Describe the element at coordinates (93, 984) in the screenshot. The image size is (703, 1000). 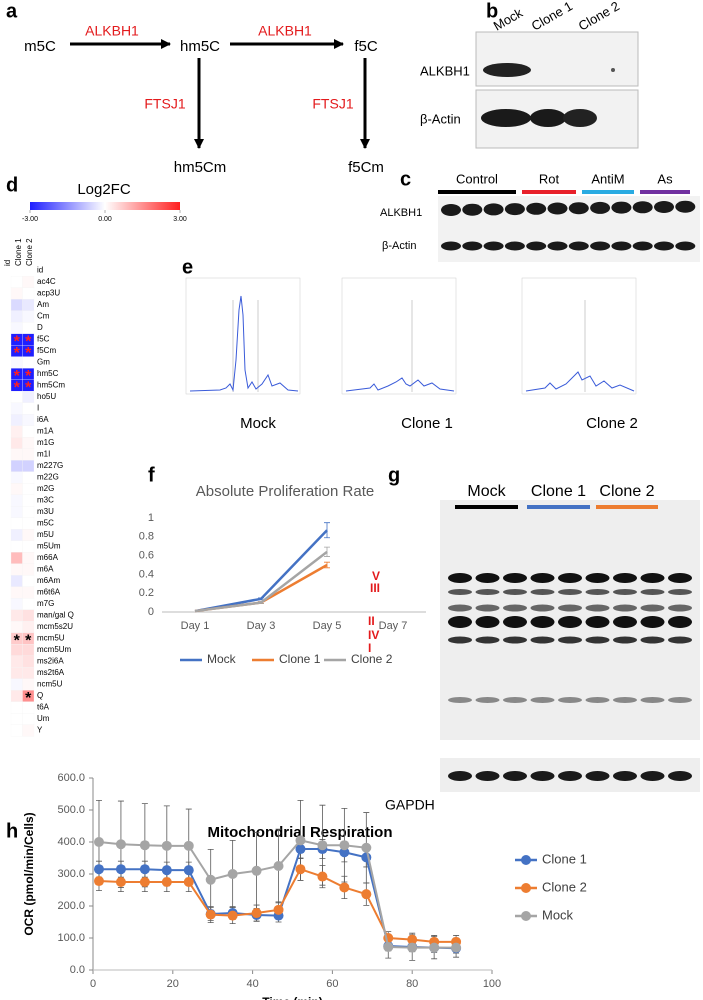
I see `x-tick-label: 0` at that location.